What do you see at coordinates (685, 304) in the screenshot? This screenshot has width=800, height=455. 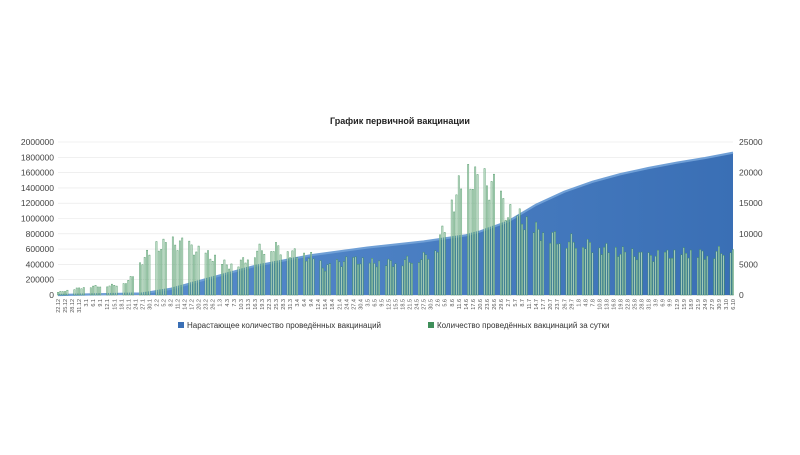 I see `x-axis-tick-label: 15.9` at bounding box center [685, 304].